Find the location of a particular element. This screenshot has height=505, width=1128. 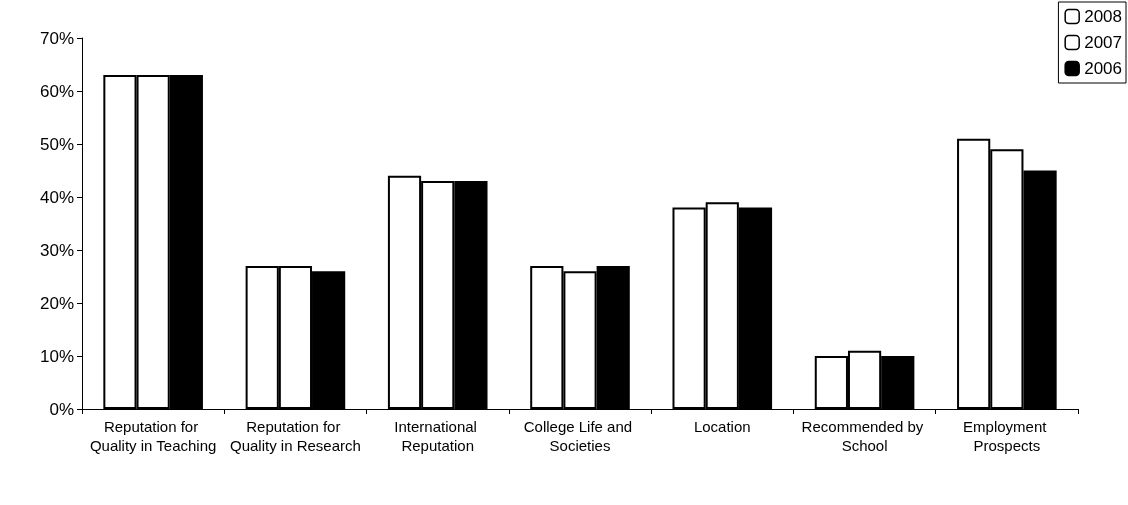

y-tick-label: 0% is located at coordinates (61, 409).